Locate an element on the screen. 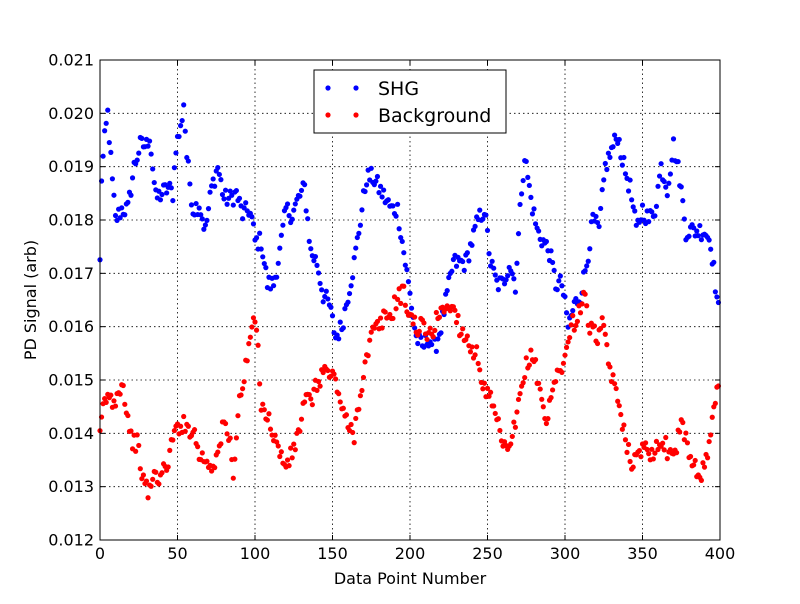 Image resolution: width=800 pixels, height=604 pixels. legend-marker is located at coordinates (356, 115).